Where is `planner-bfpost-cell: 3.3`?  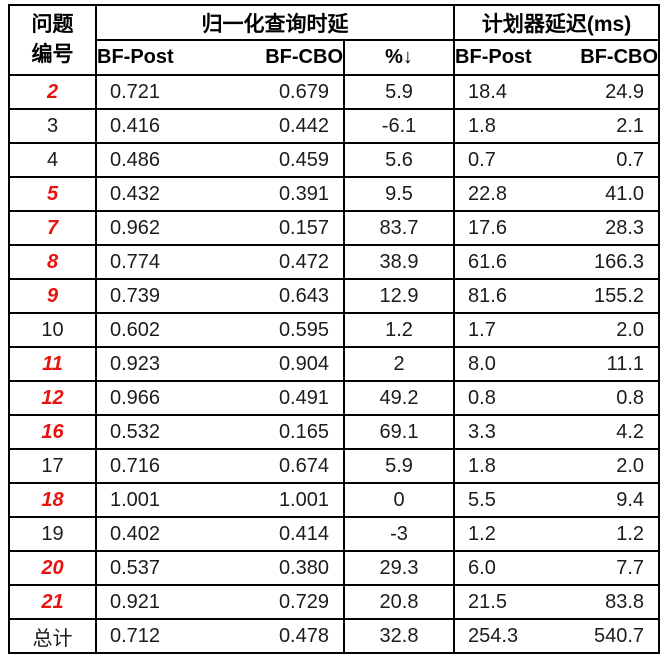 planner-bfpost-cell: 3.3 is located at coordinates (505, 432).